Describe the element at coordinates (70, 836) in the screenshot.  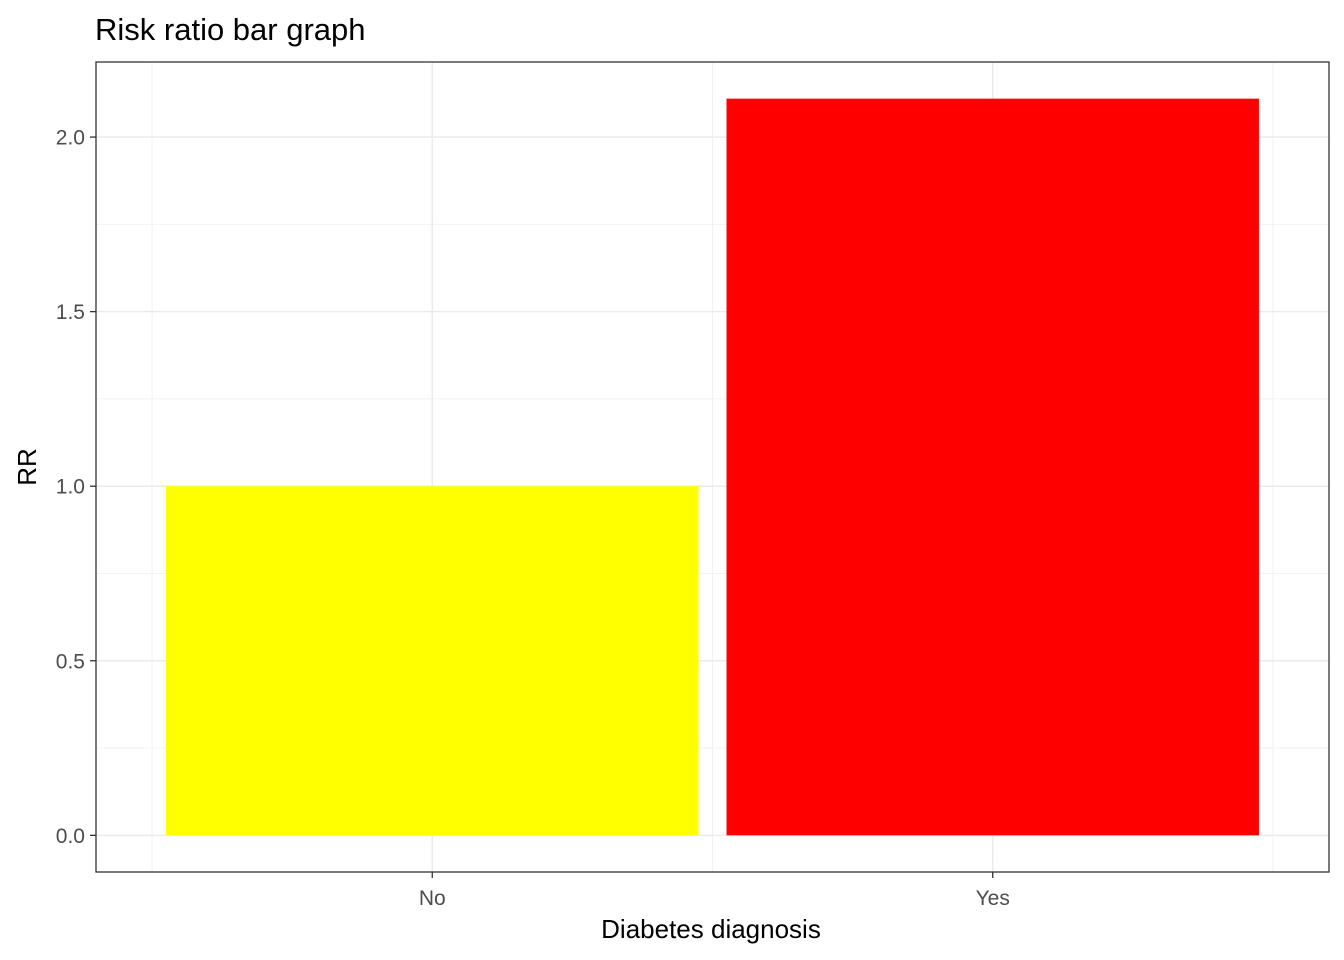
I see `y-tick-label: 0.0` at that location.